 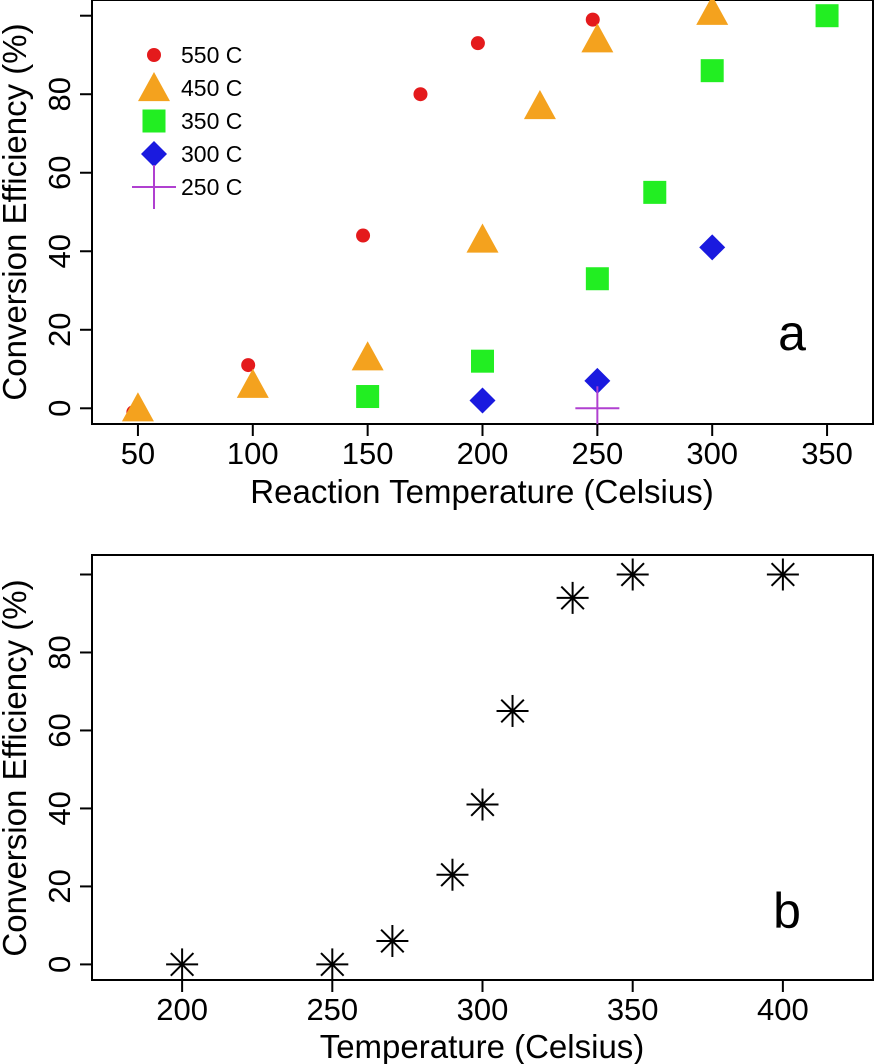 What do you see at coordinates (482, 1046) in the screenshot?
I see `panel-b-x-axis-title: Temperature (Celsius)` at bounding box center [482, 1046].